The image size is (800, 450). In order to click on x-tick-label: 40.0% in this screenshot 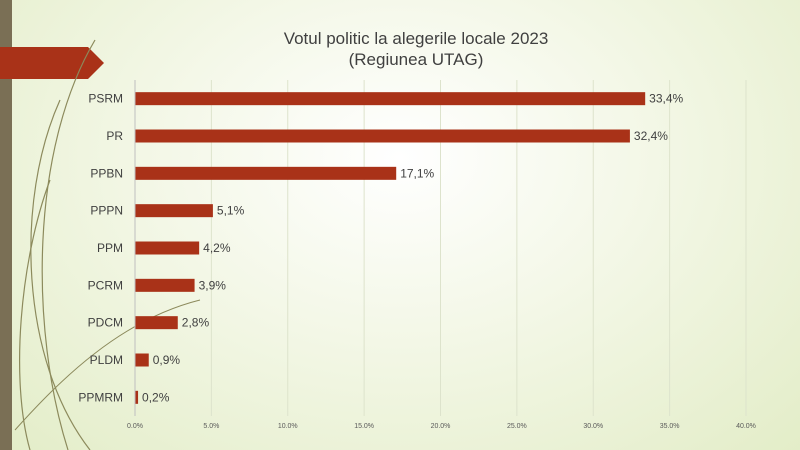, I will do `click(746, 426)`.